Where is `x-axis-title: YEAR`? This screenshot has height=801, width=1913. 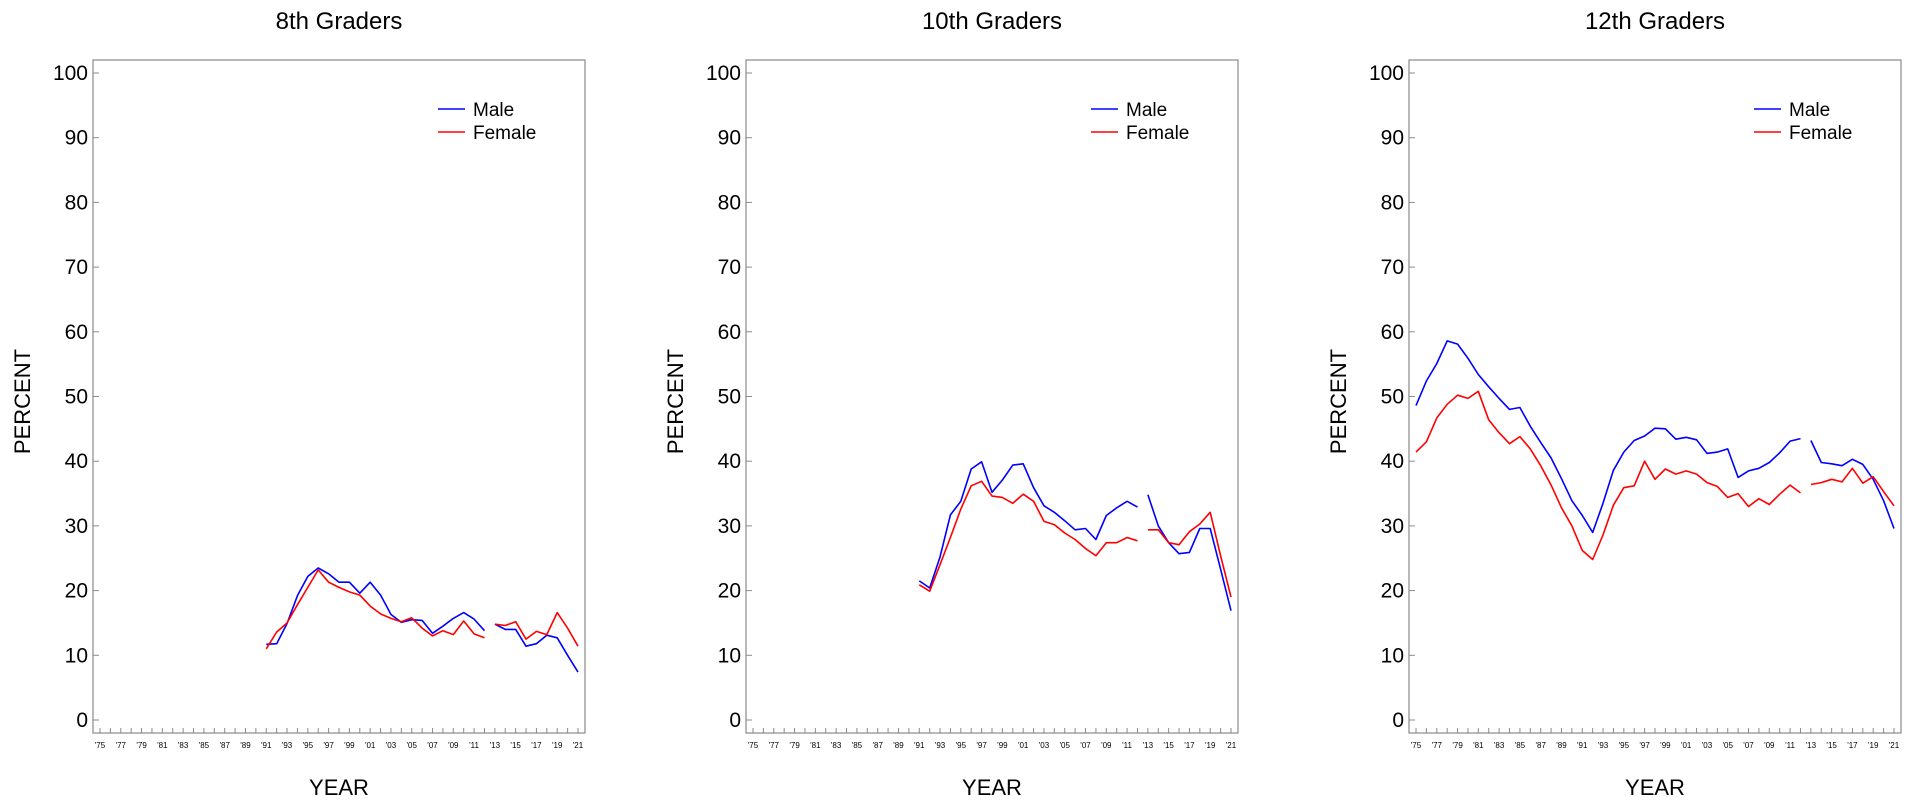
x-axis-title: YEAR is located at coordinates (1655, 787).